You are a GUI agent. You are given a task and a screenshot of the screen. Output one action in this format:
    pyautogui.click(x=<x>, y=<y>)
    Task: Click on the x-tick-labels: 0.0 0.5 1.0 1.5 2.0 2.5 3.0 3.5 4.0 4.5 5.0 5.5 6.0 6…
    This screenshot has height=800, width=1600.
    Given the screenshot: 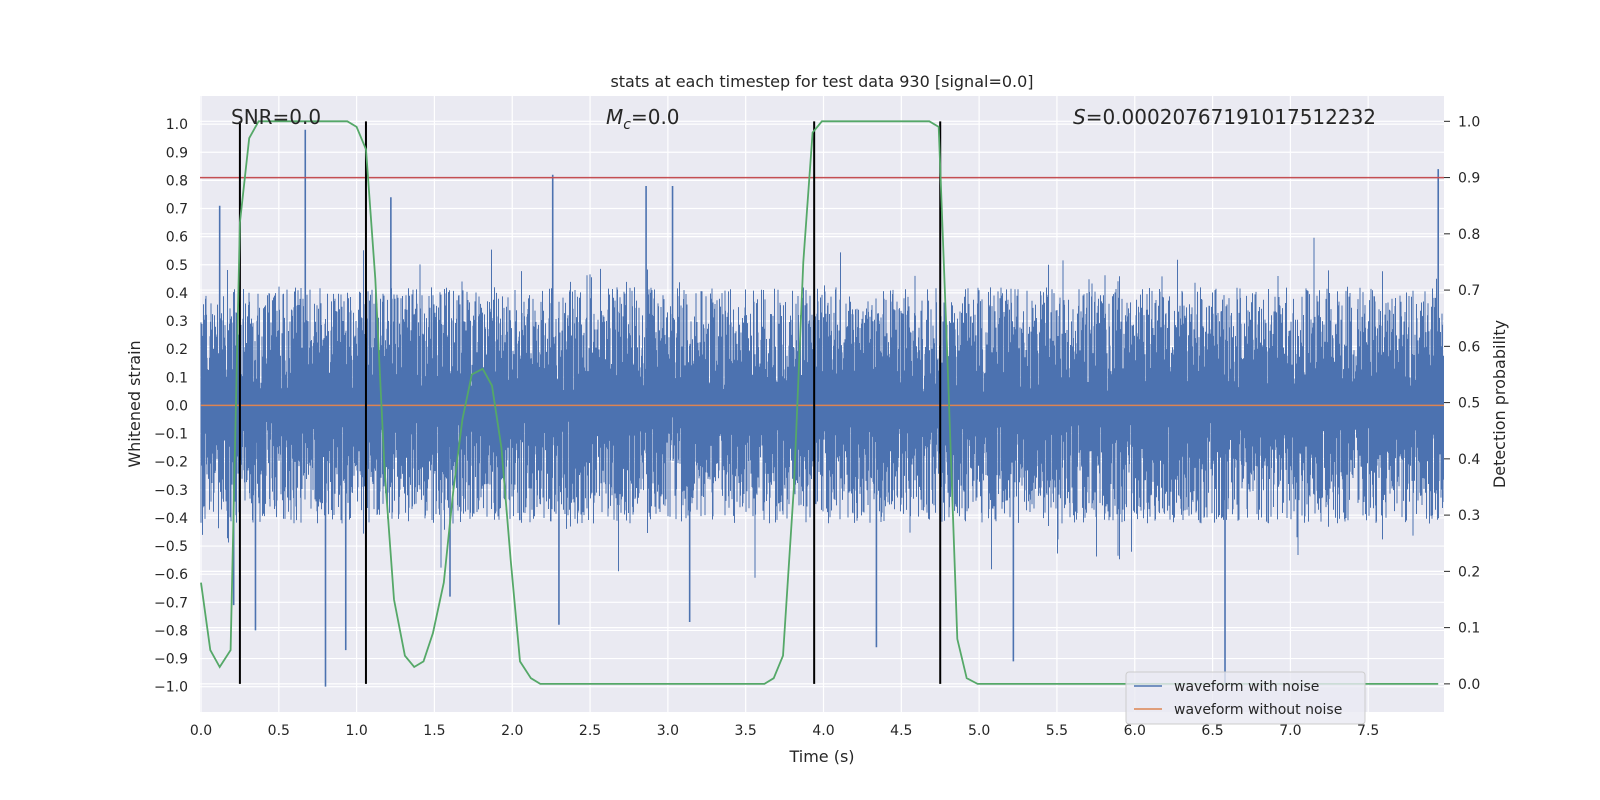 What is the action you would take?
    pyautogui.click(x=784, y=731)
    